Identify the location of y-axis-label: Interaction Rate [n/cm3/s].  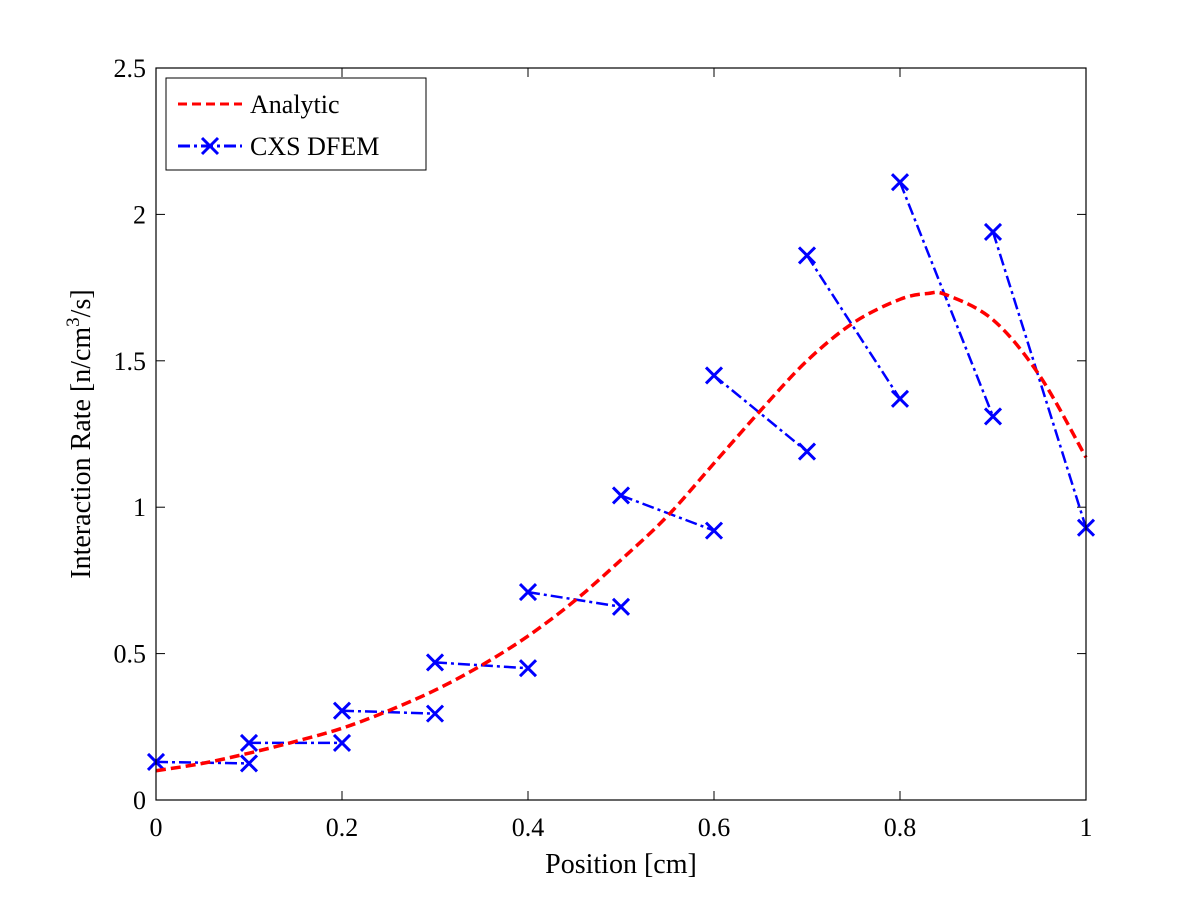
(80, 433).